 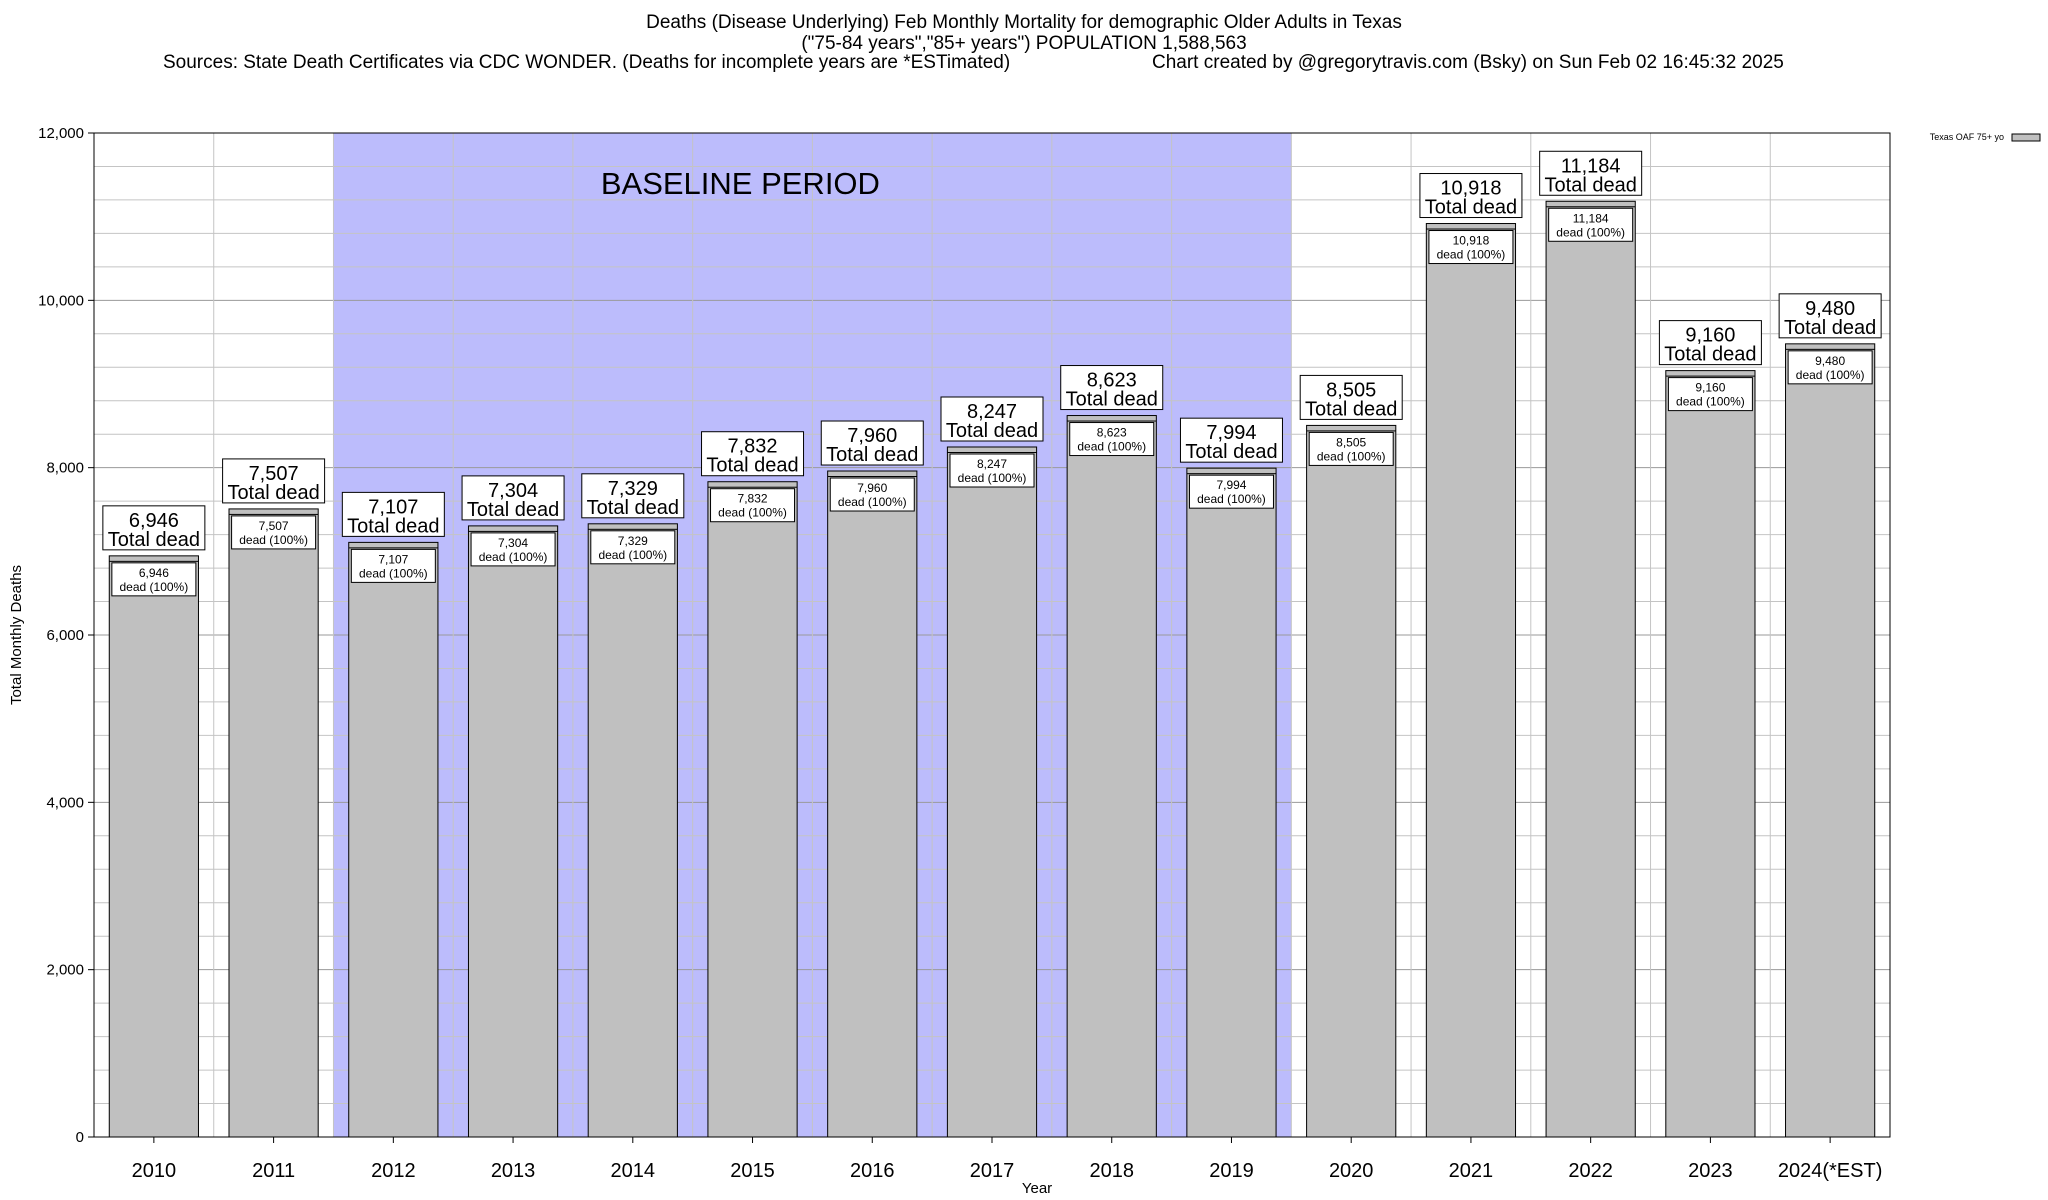 I want to click on baseline-period-label: BASELINE PERIOD, so click(x=740, y=183).